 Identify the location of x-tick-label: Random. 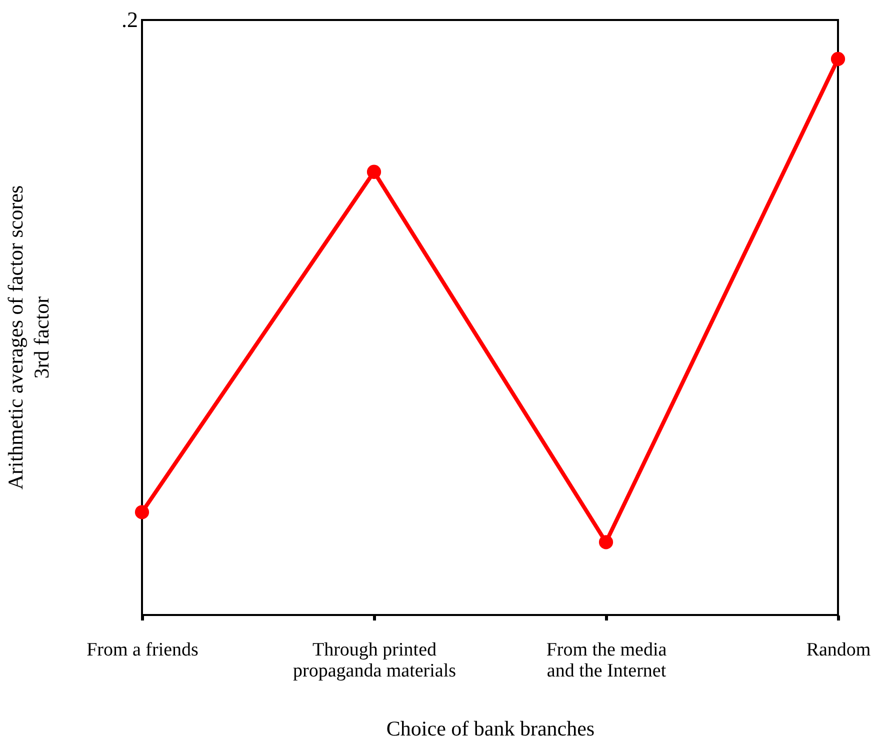
(838, 650).